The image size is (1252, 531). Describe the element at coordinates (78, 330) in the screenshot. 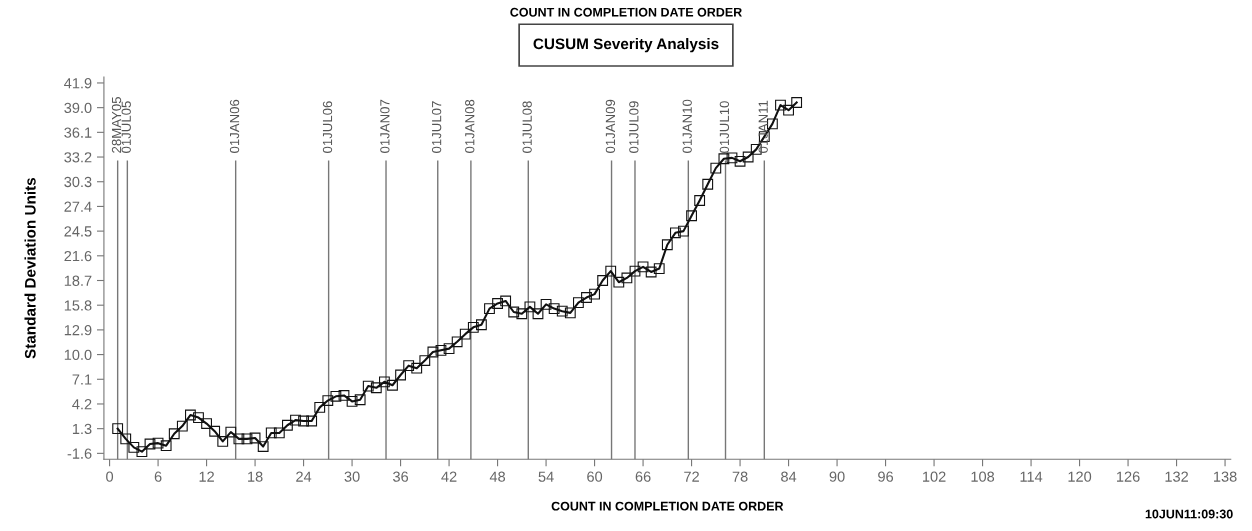

I see `y-tick-label: 12.9` at that location.